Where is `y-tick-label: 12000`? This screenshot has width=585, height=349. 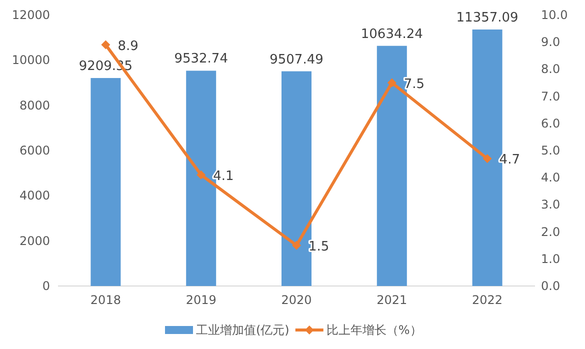 y-tick-label: 12000 is located at coordinates (31, 15).